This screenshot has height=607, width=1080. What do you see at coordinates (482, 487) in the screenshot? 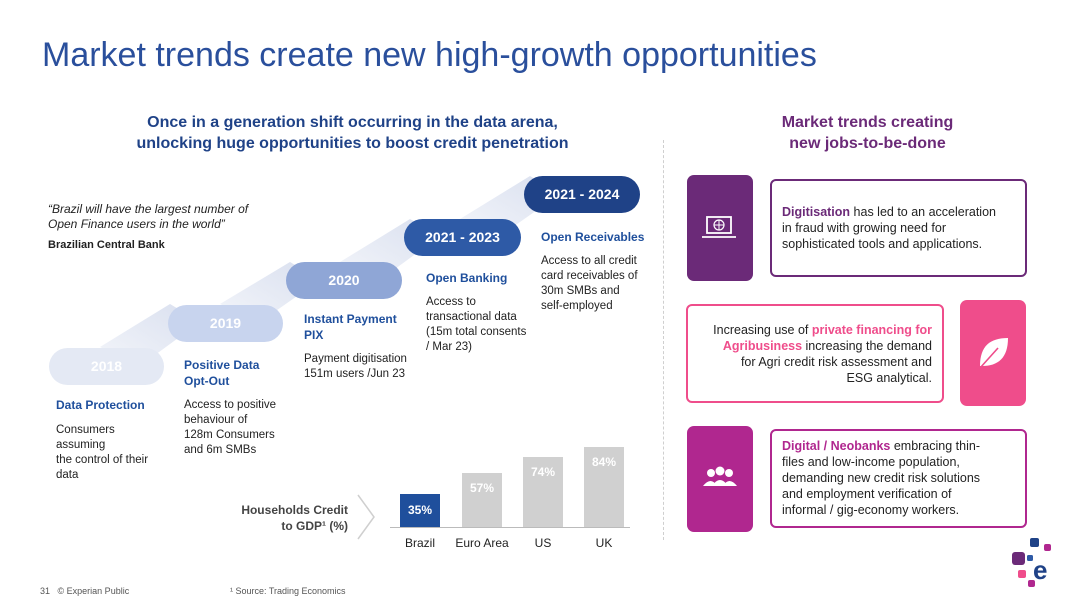
I see `bar-value-label: 57%` at bounding box center [482, 487].